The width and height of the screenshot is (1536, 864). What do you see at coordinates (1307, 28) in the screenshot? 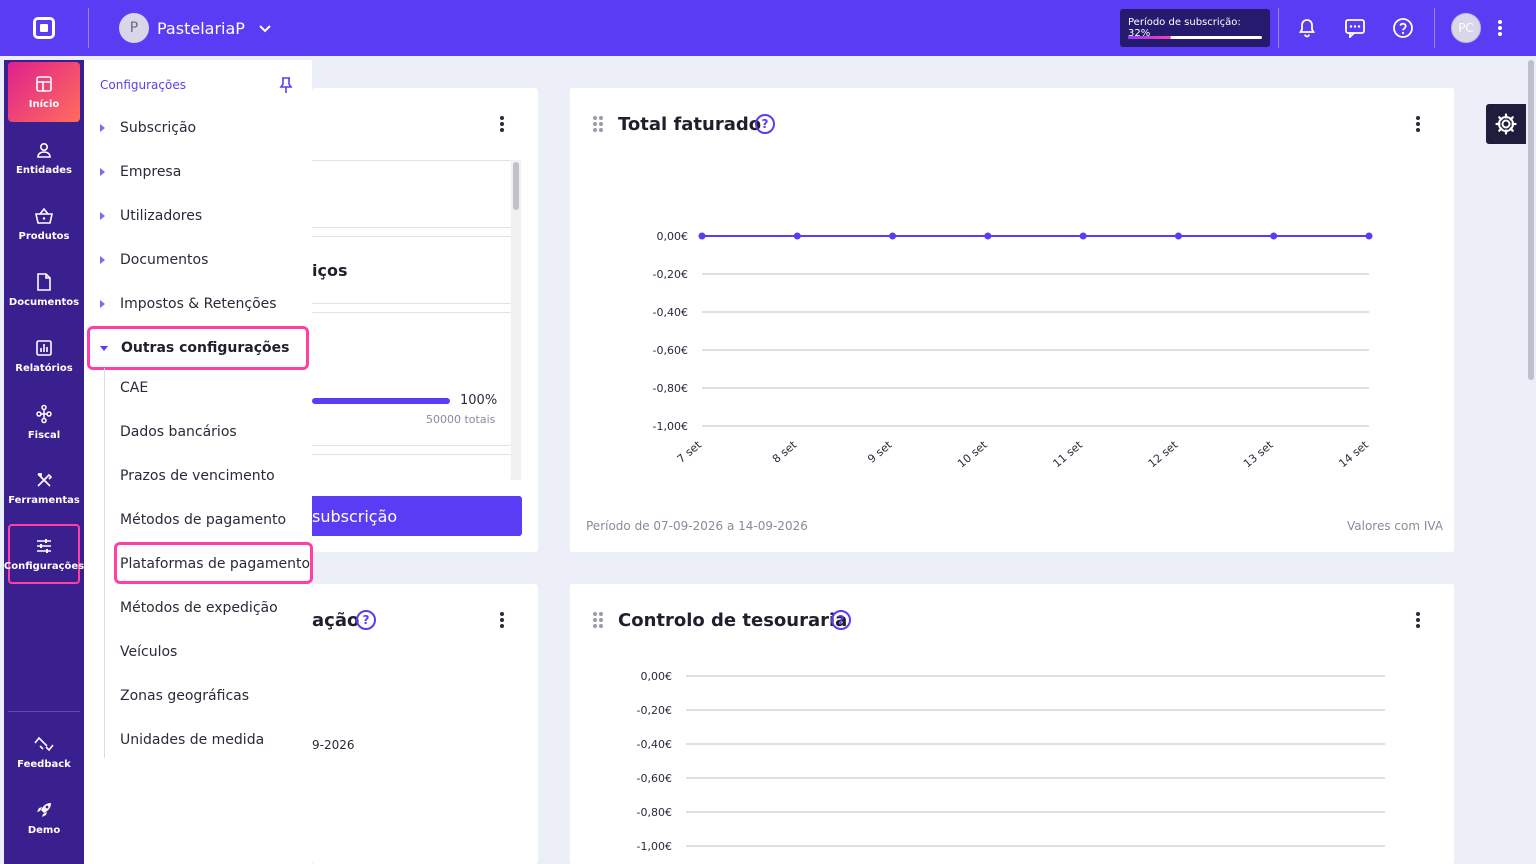
I see `bell-icon` at bounding box center [1307, 28].